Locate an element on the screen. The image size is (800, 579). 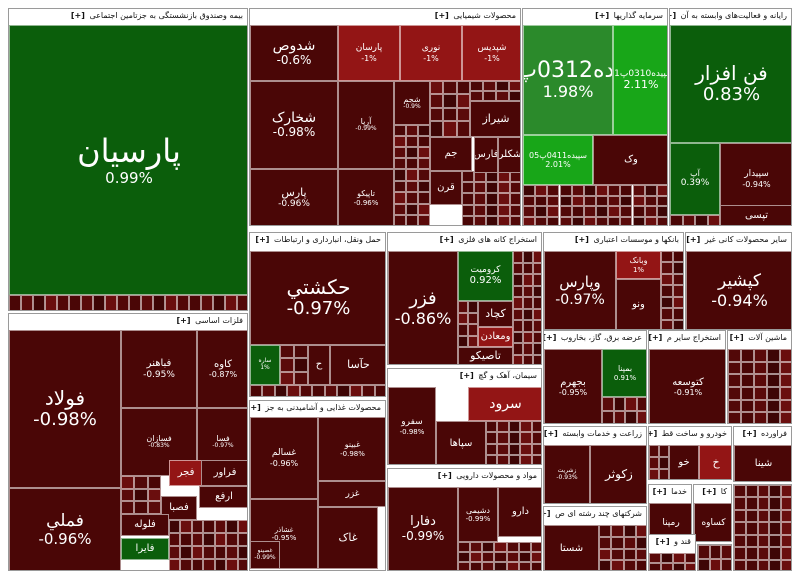
stock-tile: آپ 0.39% is located at coordinates (695, 179).